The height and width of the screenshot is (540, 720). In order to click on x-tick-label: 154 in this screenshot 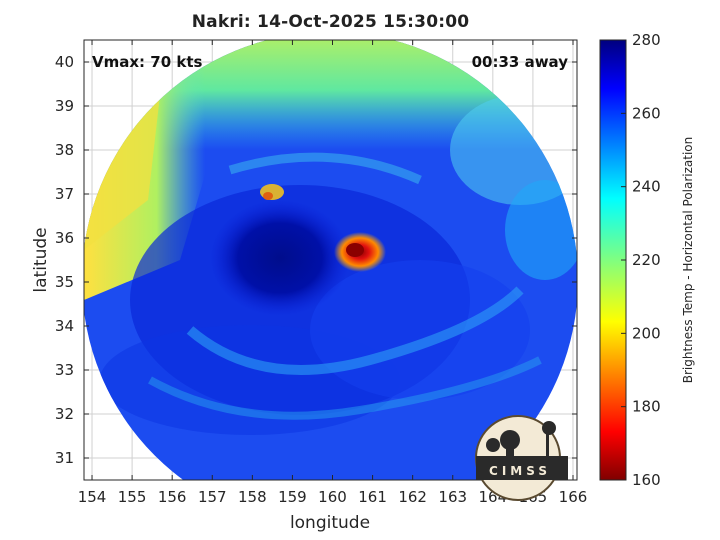, I will do `click(92, 497)`.